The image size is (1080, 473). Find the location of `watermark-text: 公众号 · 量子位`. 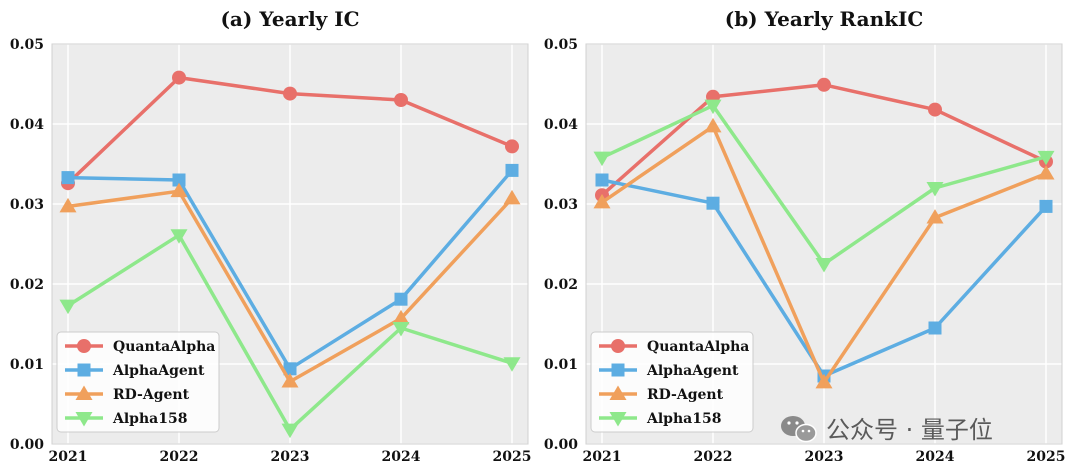

watermark-text: 公众号 · 量子位 is located at coordinates (909, 430).